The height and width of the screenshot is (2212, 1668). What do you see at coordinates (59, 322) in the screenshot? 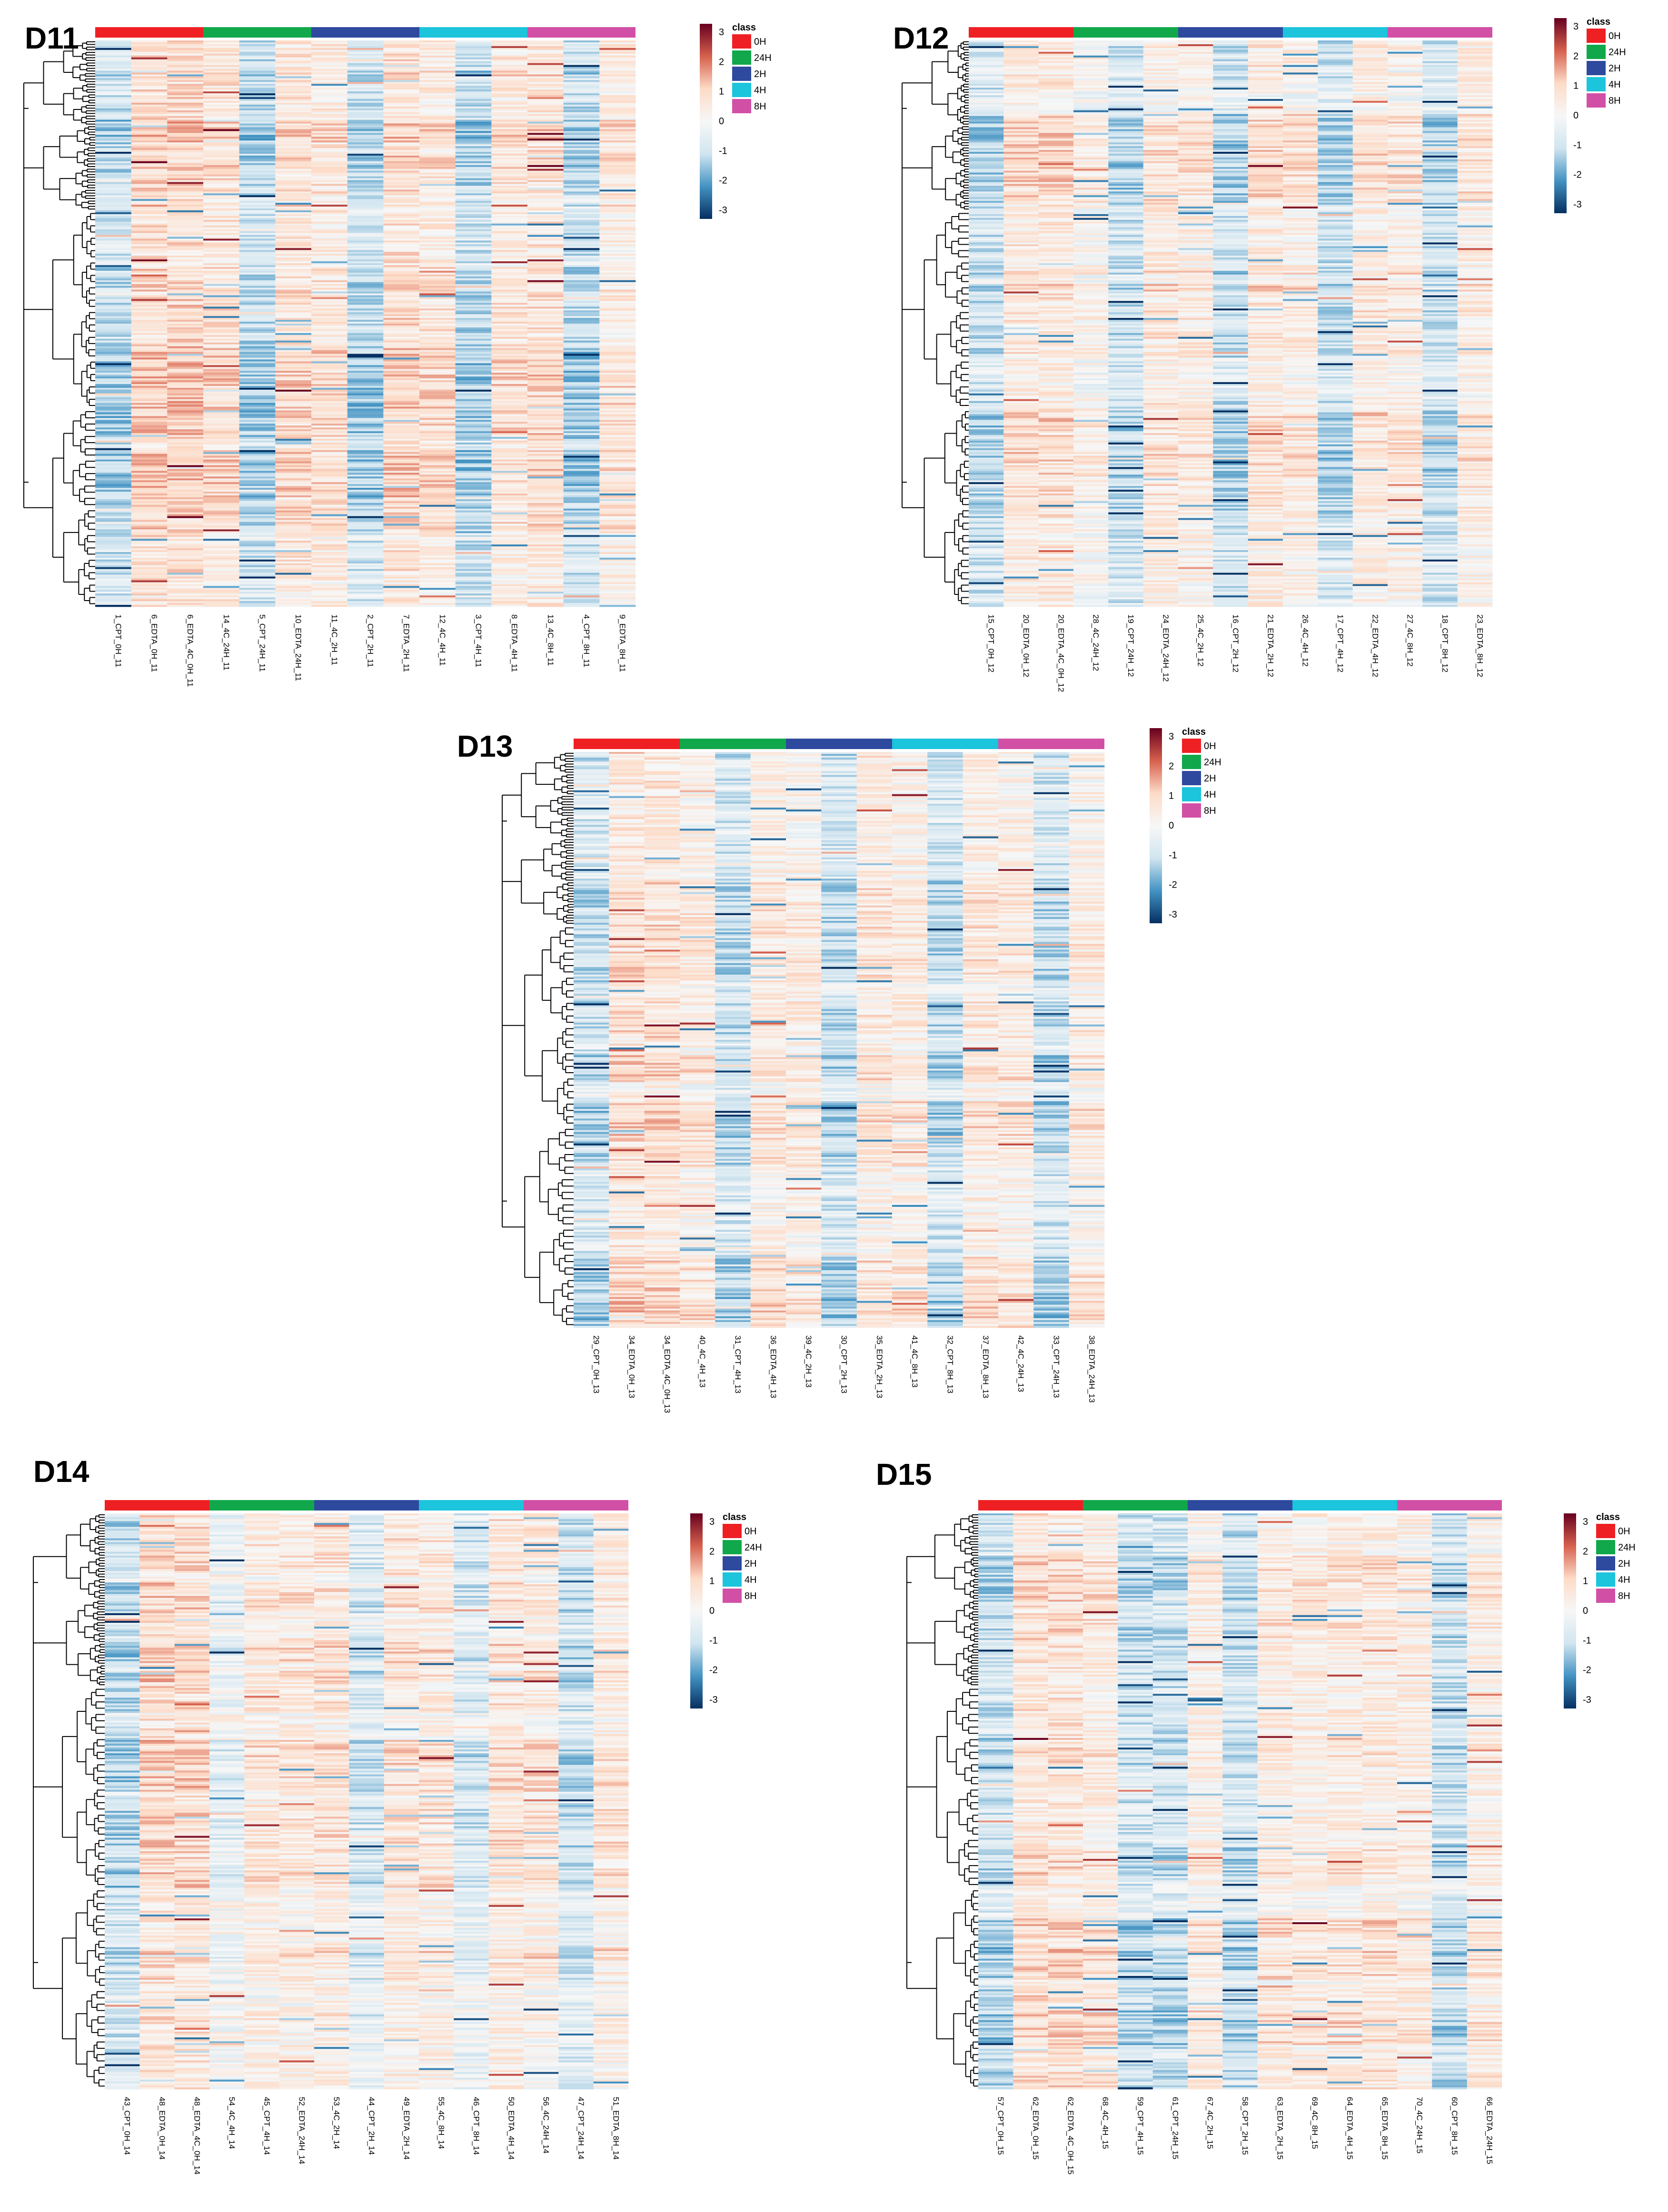
I see `row-dendrogram` at bounding box center [59, 322].